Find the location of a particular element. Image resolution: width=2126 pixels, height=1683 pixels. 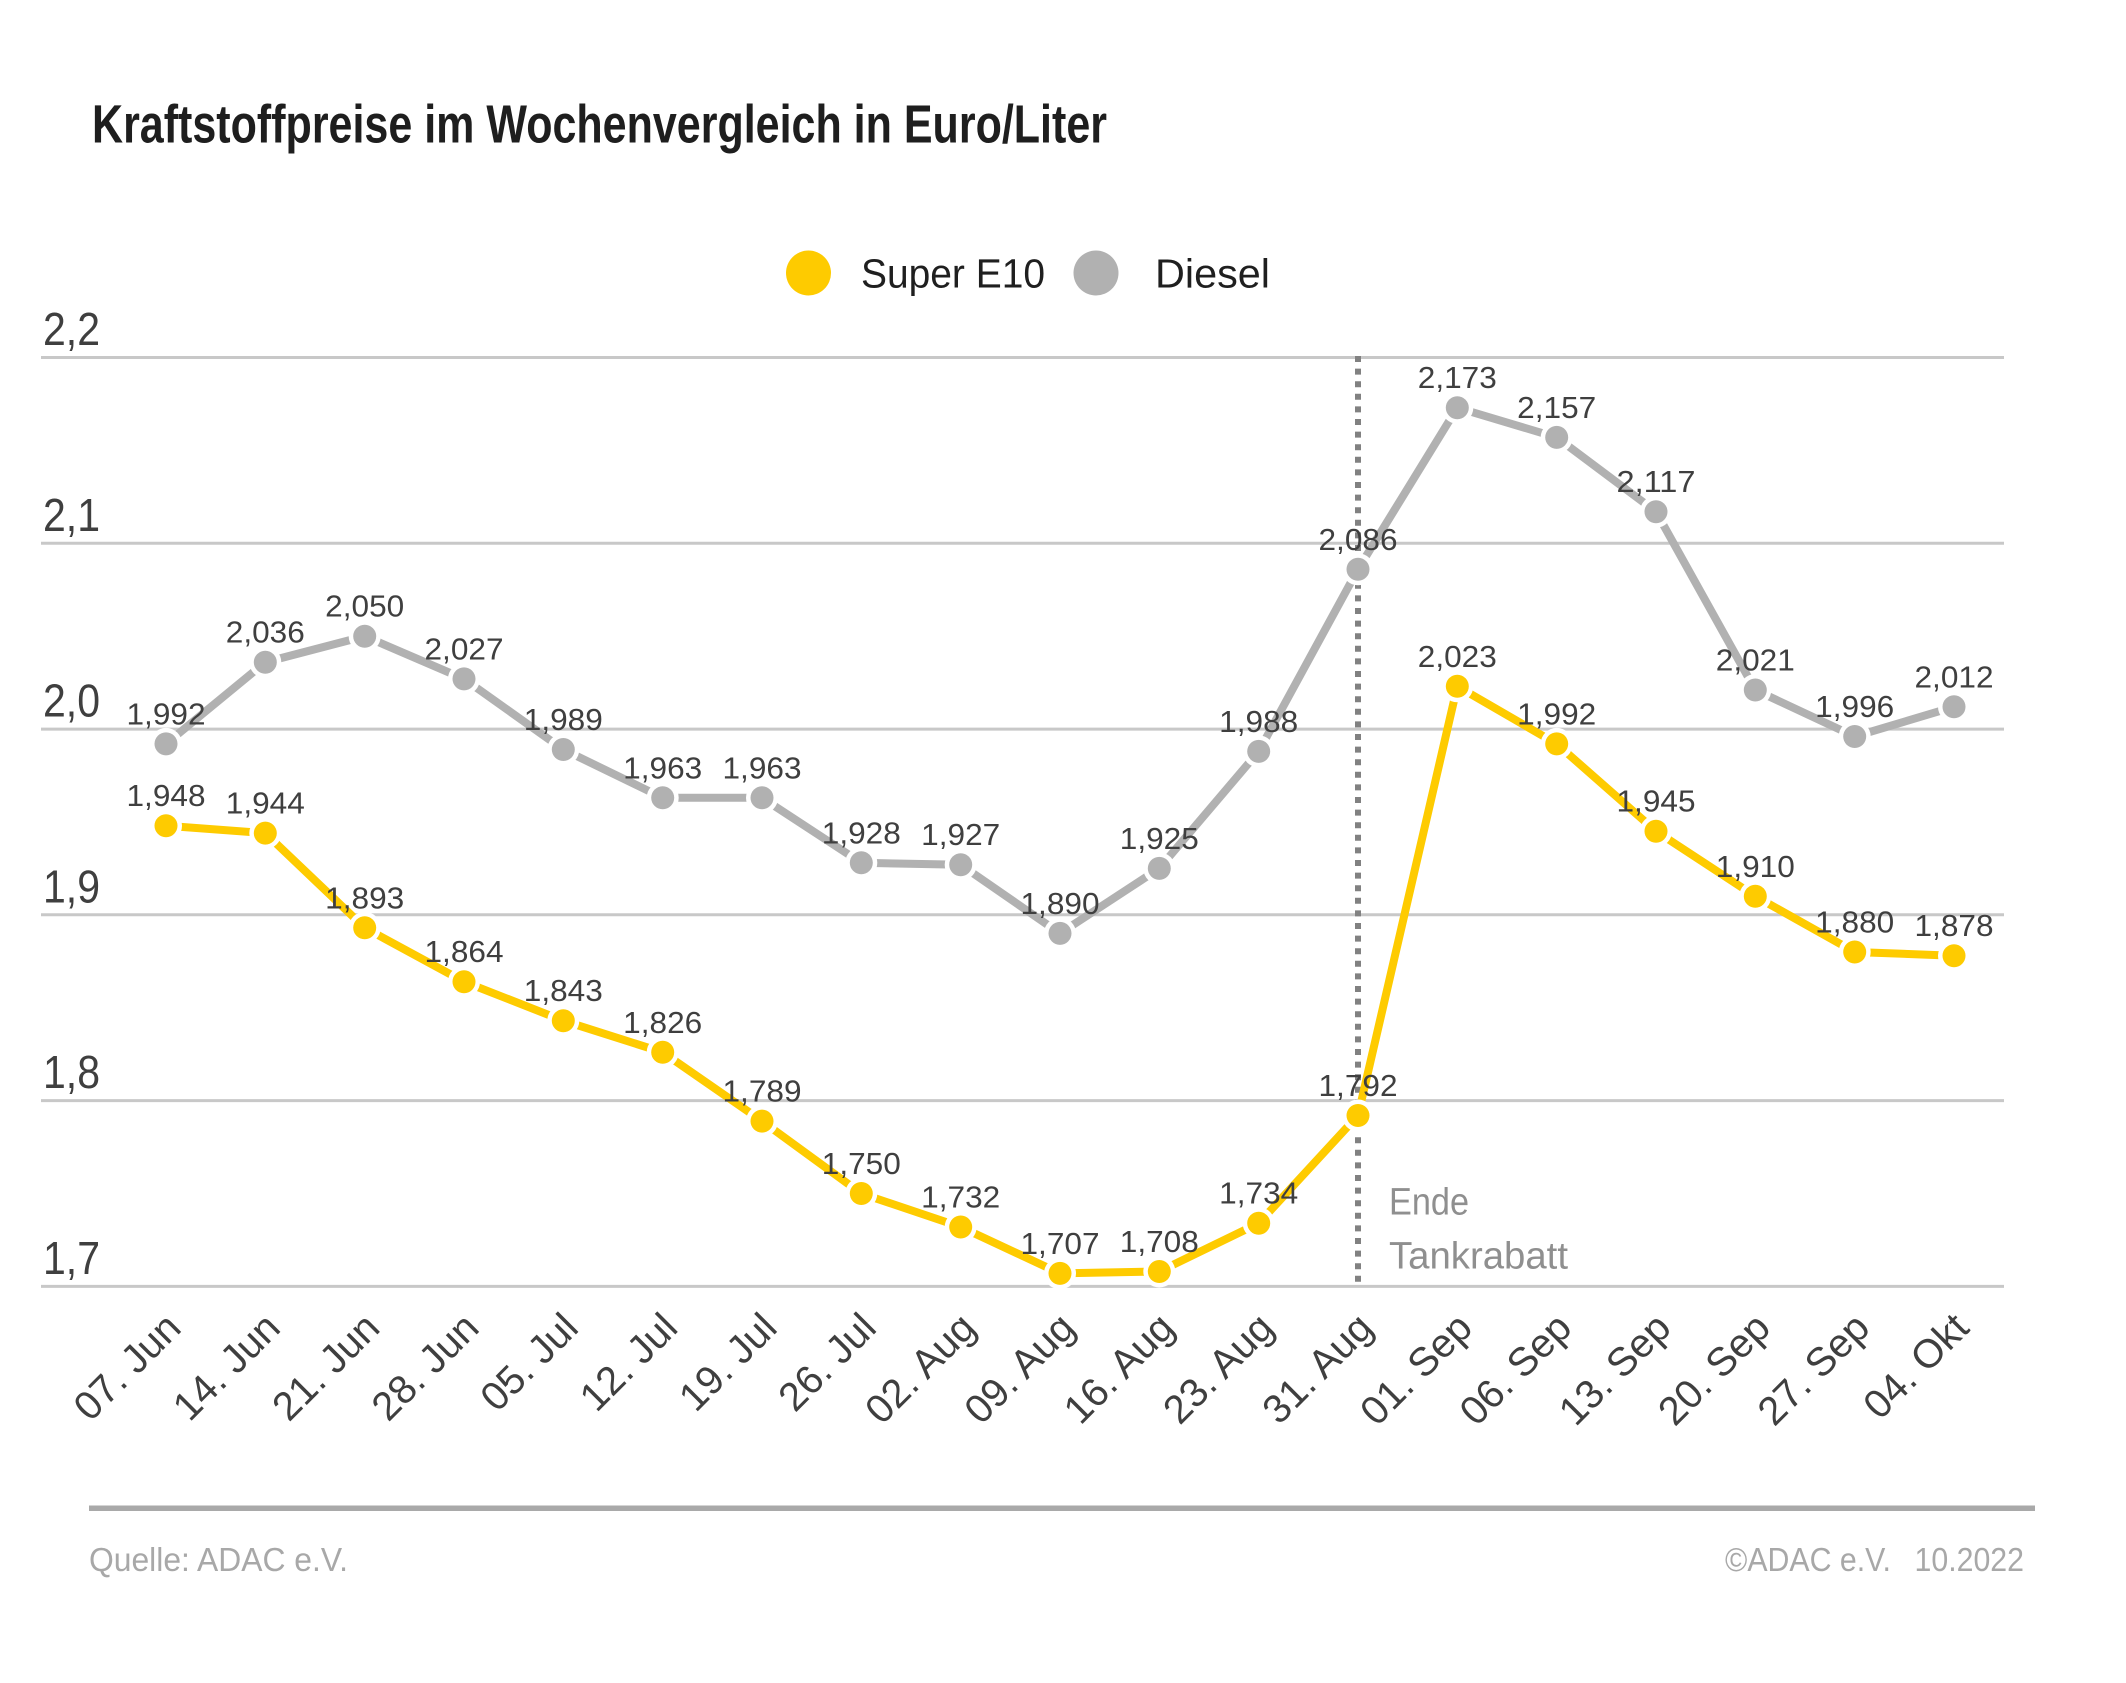

svg-text: 1,750 is located at coordinates (861, 1163).